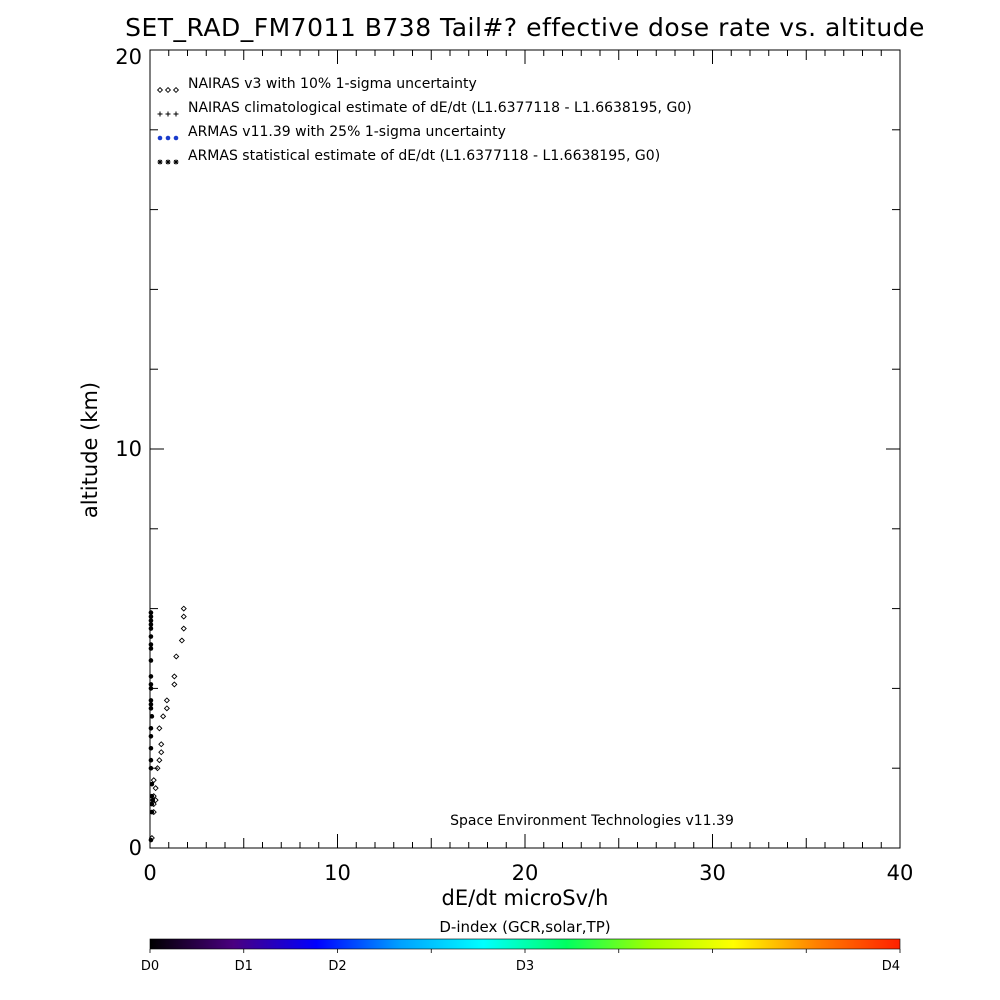 This screenshot has width=1000, height=1000. I want to click on y-axis-label: altitude (km), so click(90, 450).